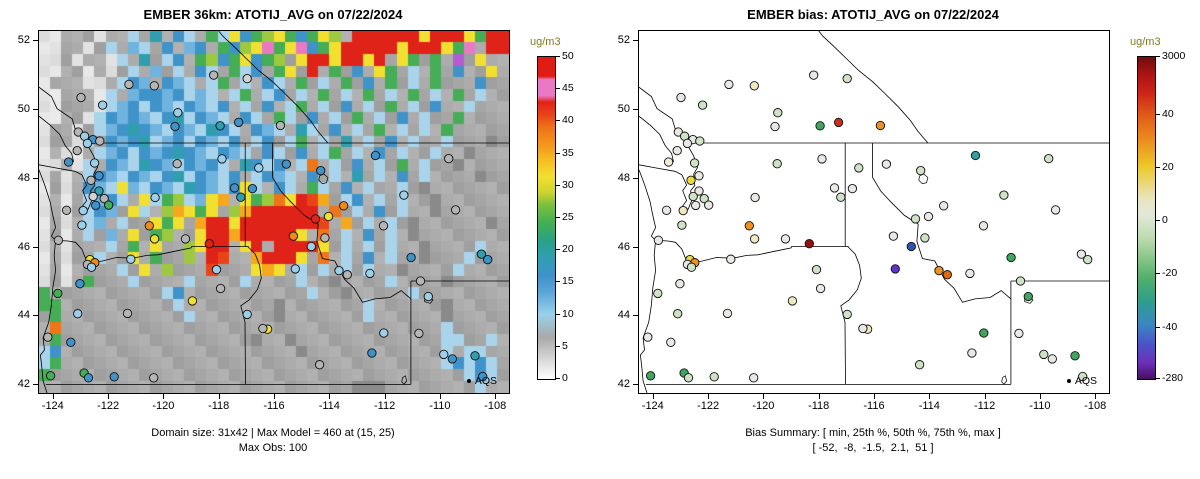 The image size is (1200, 479). What do you see at coordinates (1081, 381) in the screenshot?
I see `aqs-legend: AQS` at bounding box center [1081, 381].